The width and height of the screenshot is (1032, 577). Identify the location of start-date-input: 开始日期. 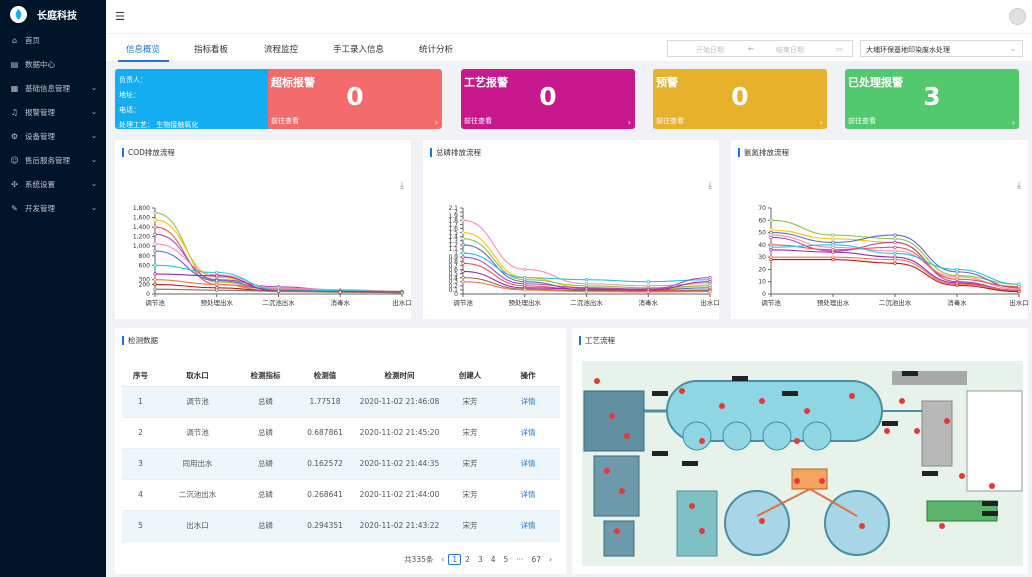
(710, 50).